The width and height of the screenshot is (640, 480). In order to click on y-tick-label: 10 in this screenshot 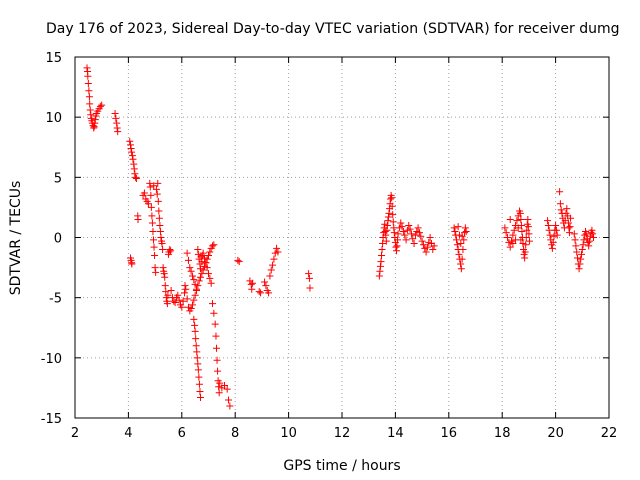, I will do `click(53, 118)`.